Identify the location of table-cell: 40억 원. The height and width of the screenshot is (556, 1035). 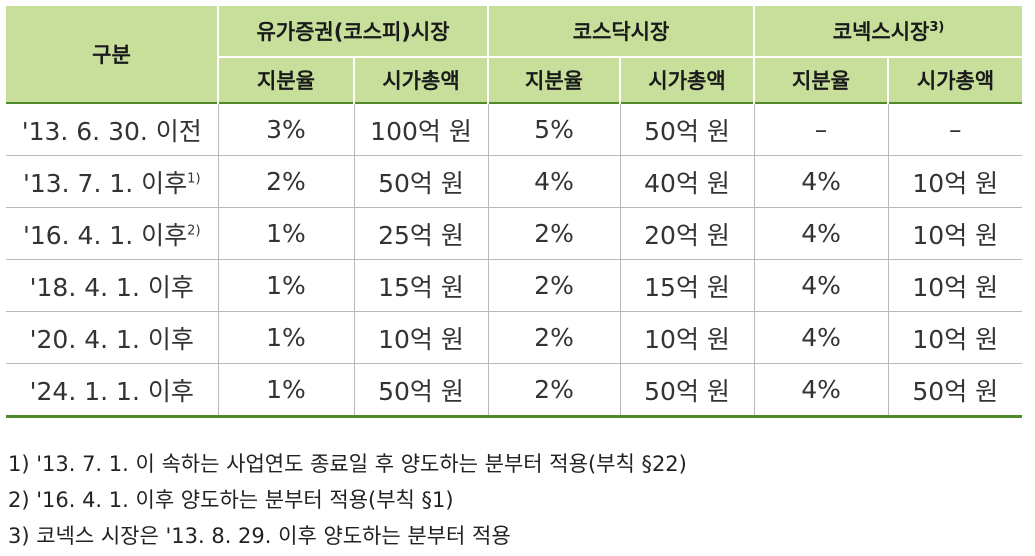
(687, 181).